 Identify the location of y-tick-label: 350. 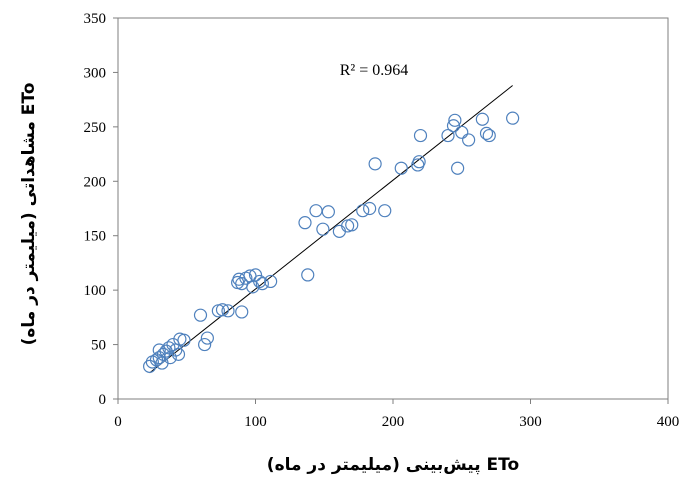
(95, 19).